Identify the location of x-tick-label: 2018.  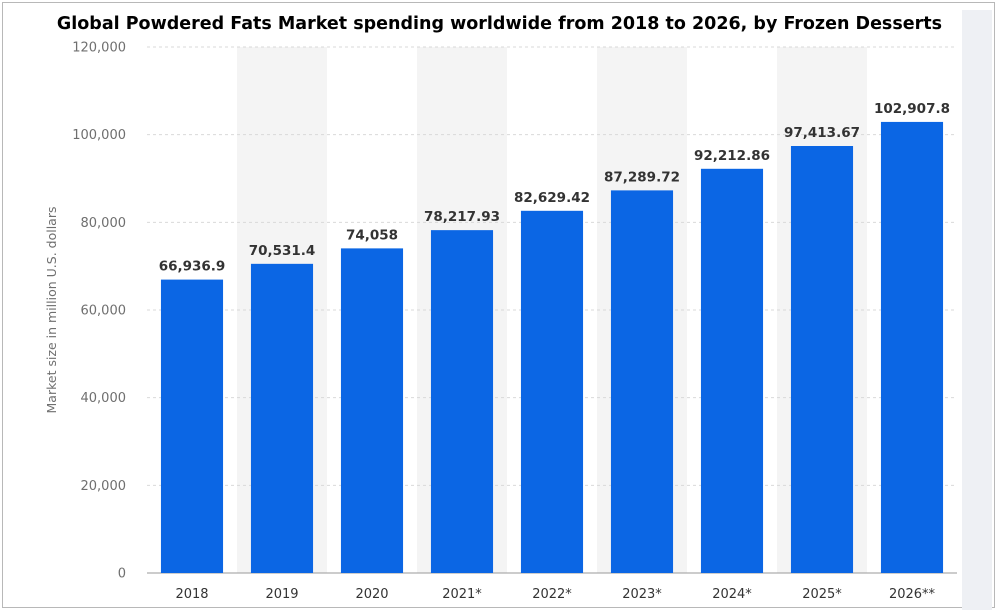
(191, 594).